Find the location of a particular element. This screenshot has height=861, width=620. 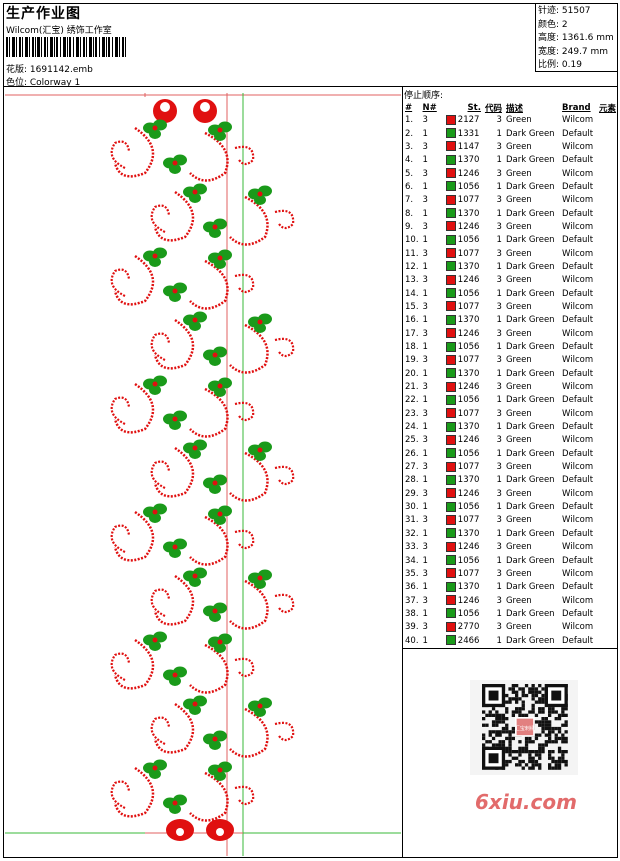

table-row: 2. 1 1331 1 Dark Green Default is located at coordinates (511, 133).